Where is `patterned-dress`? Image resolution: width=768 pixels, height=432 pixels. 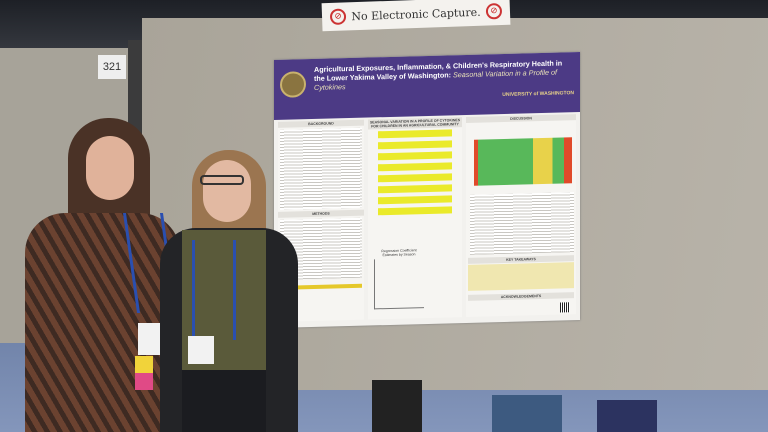
patterned-dress is located at coordinates (102, 322).